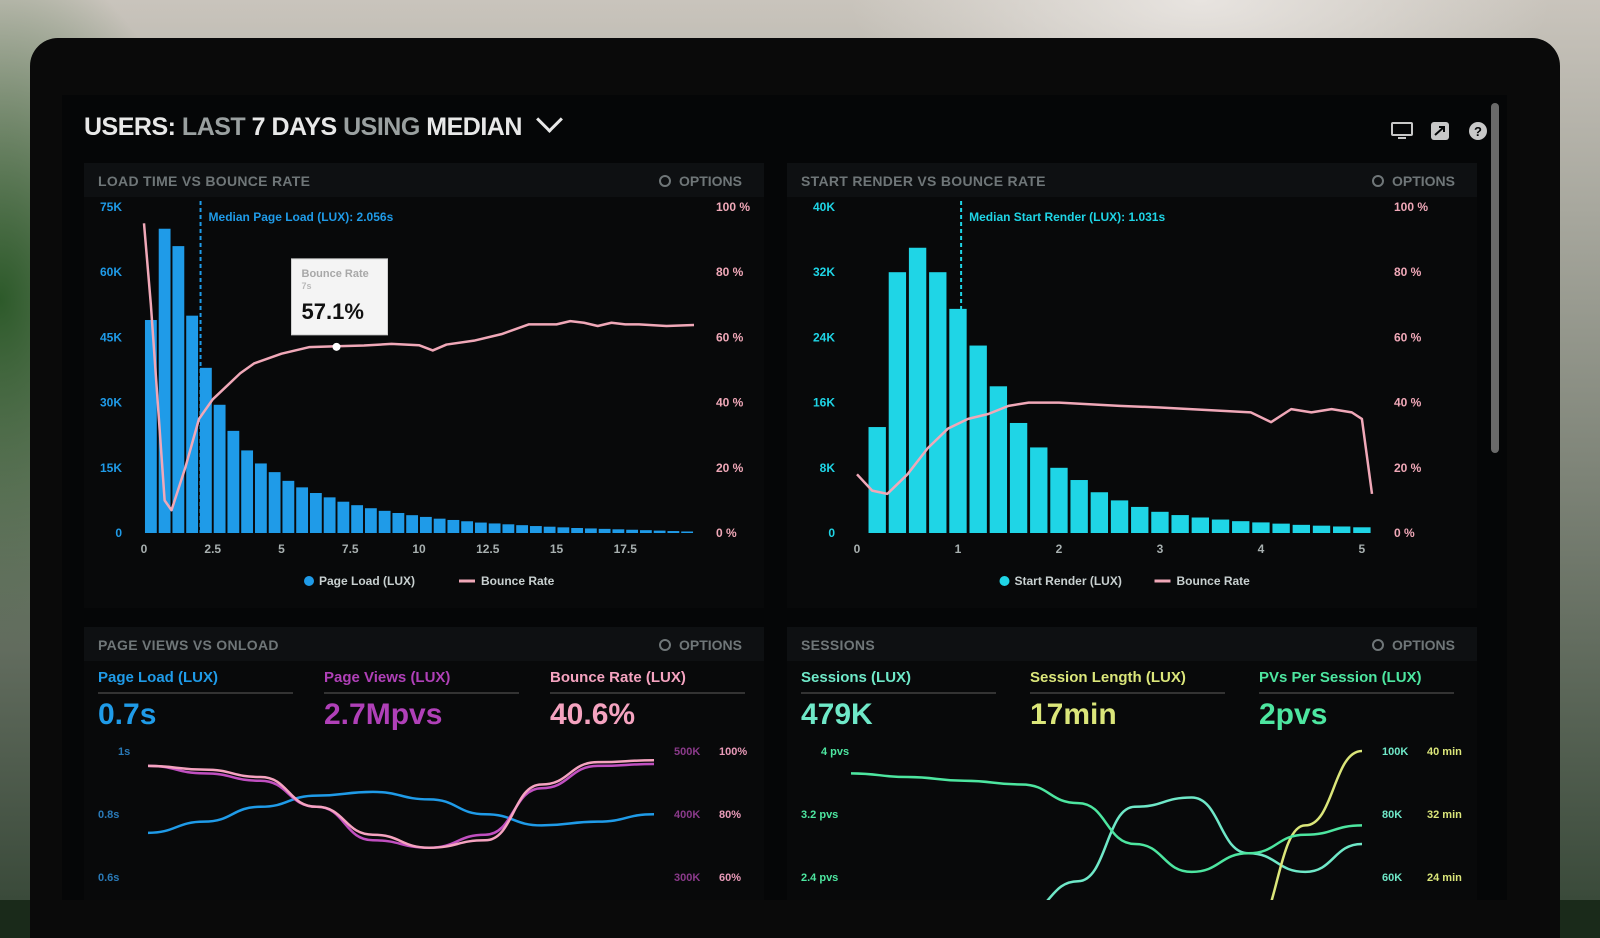 The height and width of the screenshot is (938, 1600). What do you see at coordinates (687, 878) in the screenshot?
I see `y-tick-label: 300K` at bounding box center [687, 878].